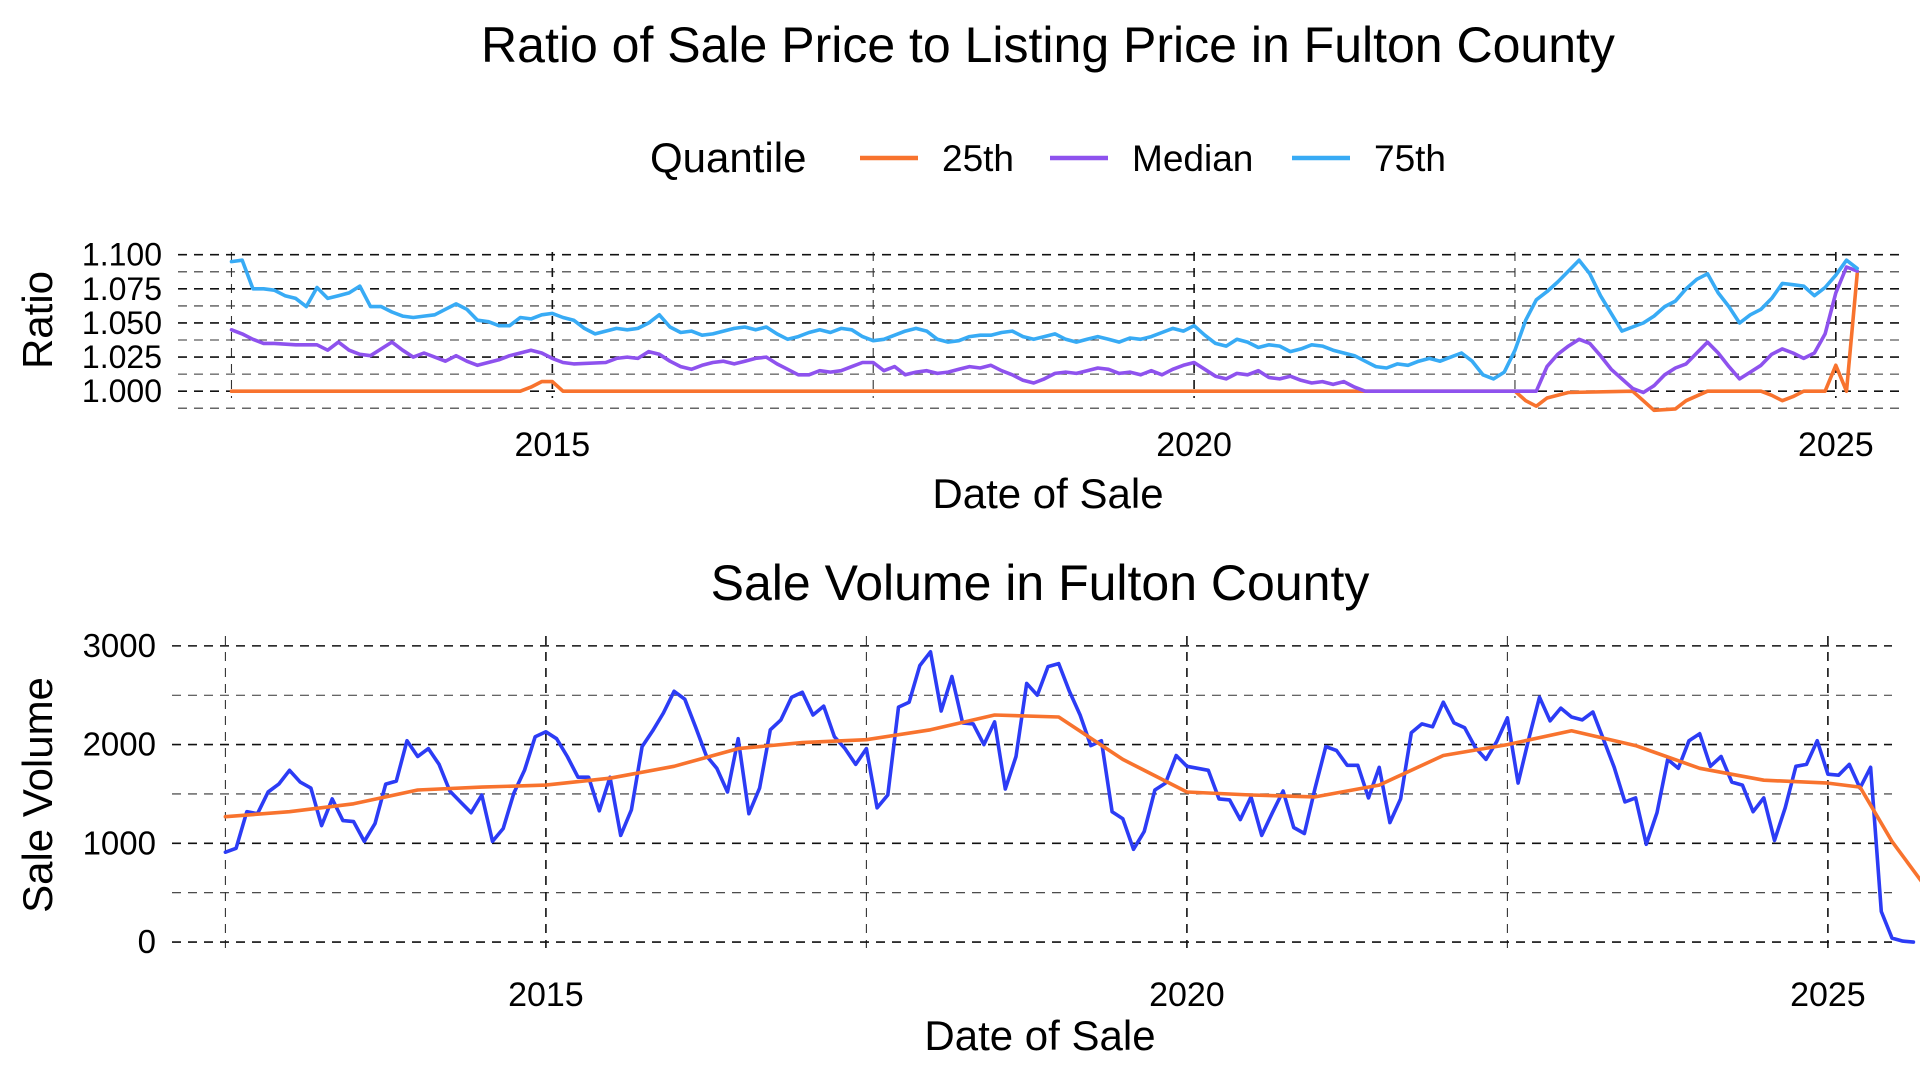 This screenshot has height=1080, width=1920. What do you see at coordinates (147, 941) in the screenshot?
I see `volume-y-tick-label: 0` at bounding box center [147, 941].